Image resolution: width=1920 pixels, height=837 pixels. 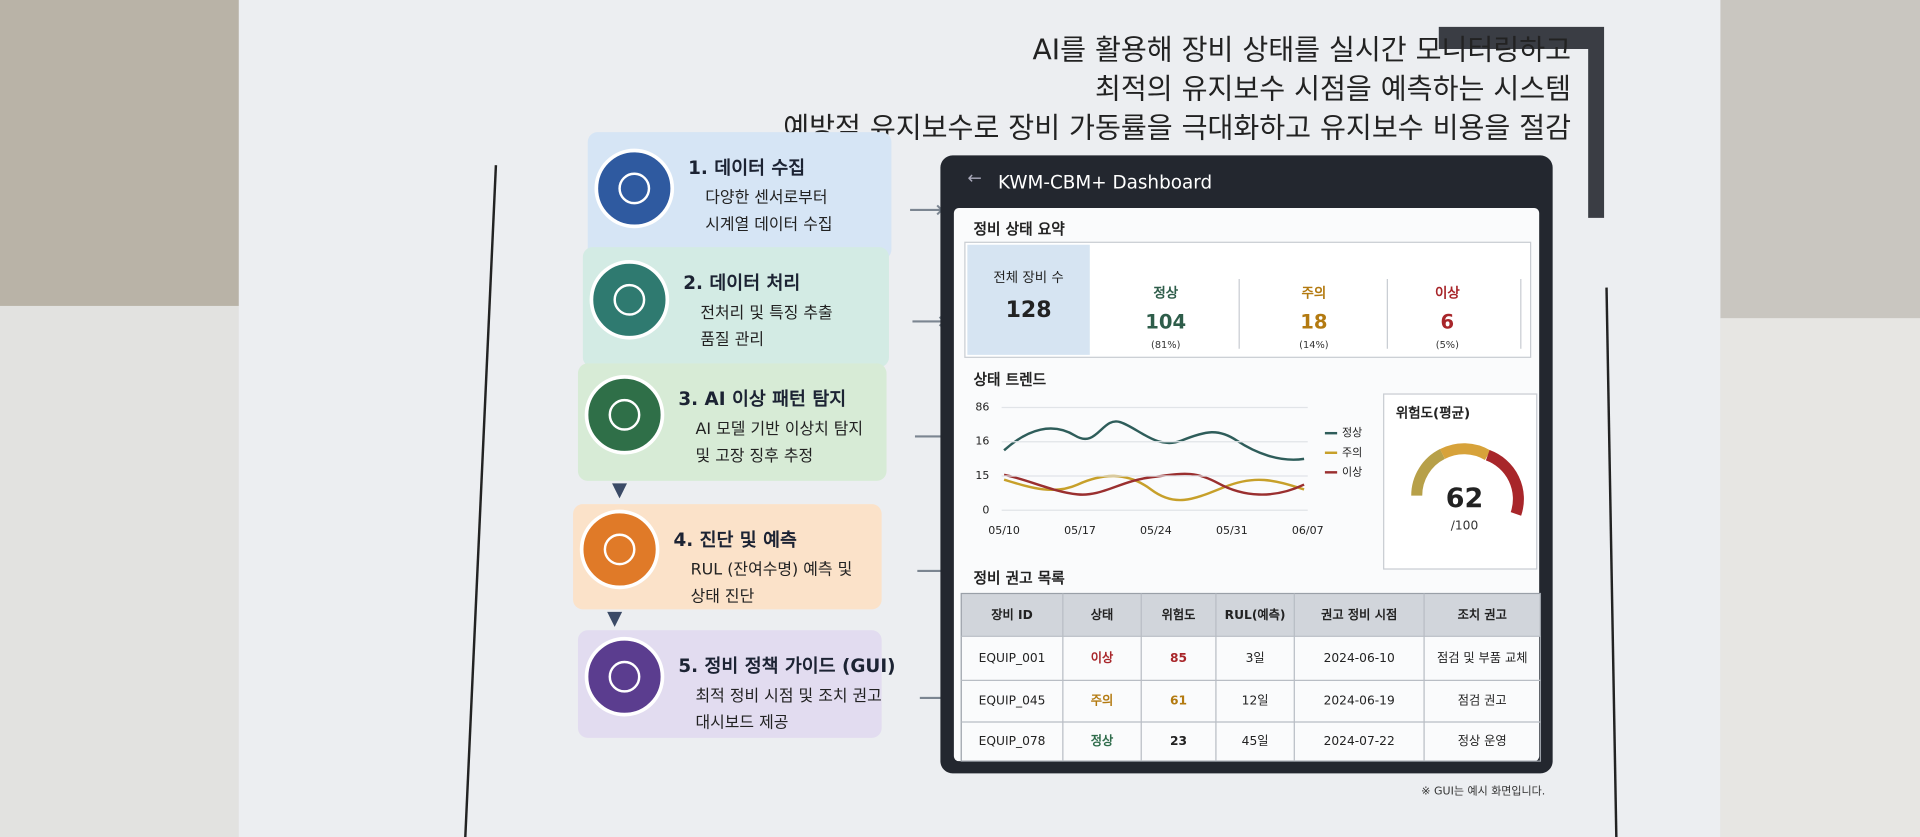 What do you see at coordinates (1028, 278) in the screenshot?
I see `summary-label: 전체 장비 수` at bounding box center [1028, 278].